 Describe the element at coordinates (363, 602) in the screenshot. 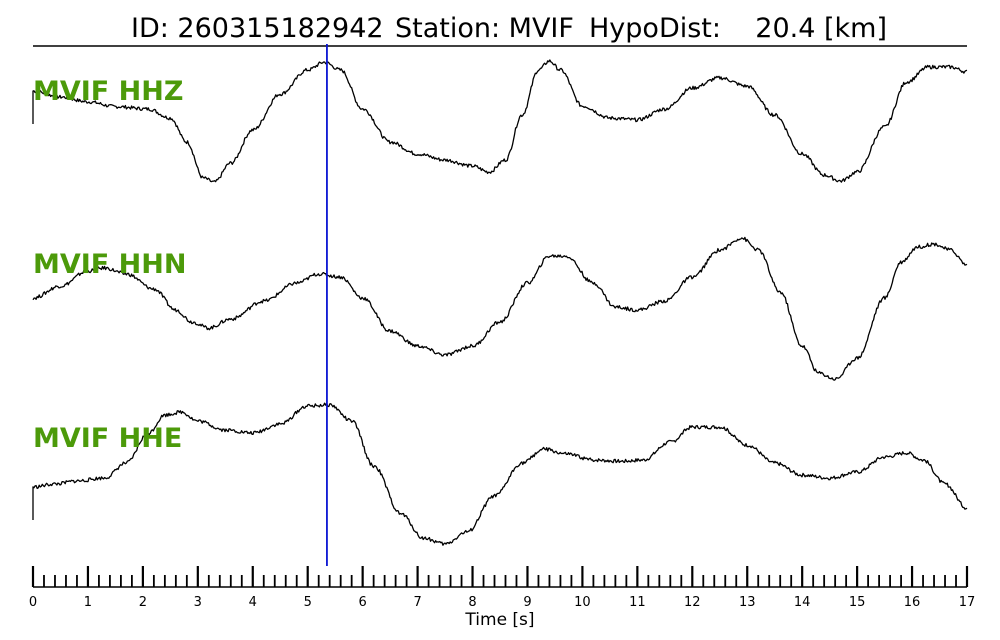

I see `tick-label: 6` at that location.